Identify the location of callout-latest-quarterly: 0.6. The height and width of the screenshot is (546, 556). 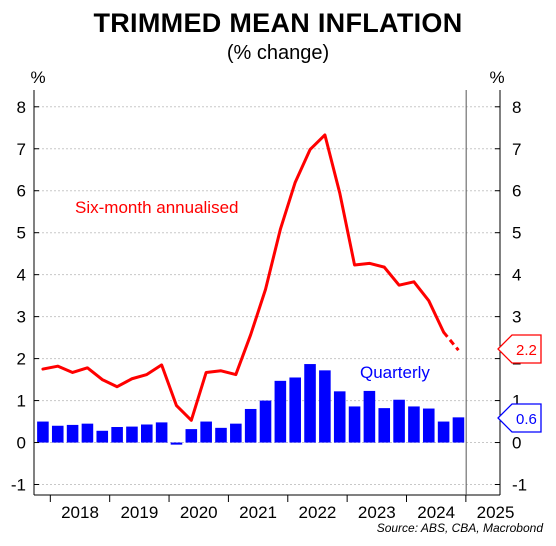
(519, 418).